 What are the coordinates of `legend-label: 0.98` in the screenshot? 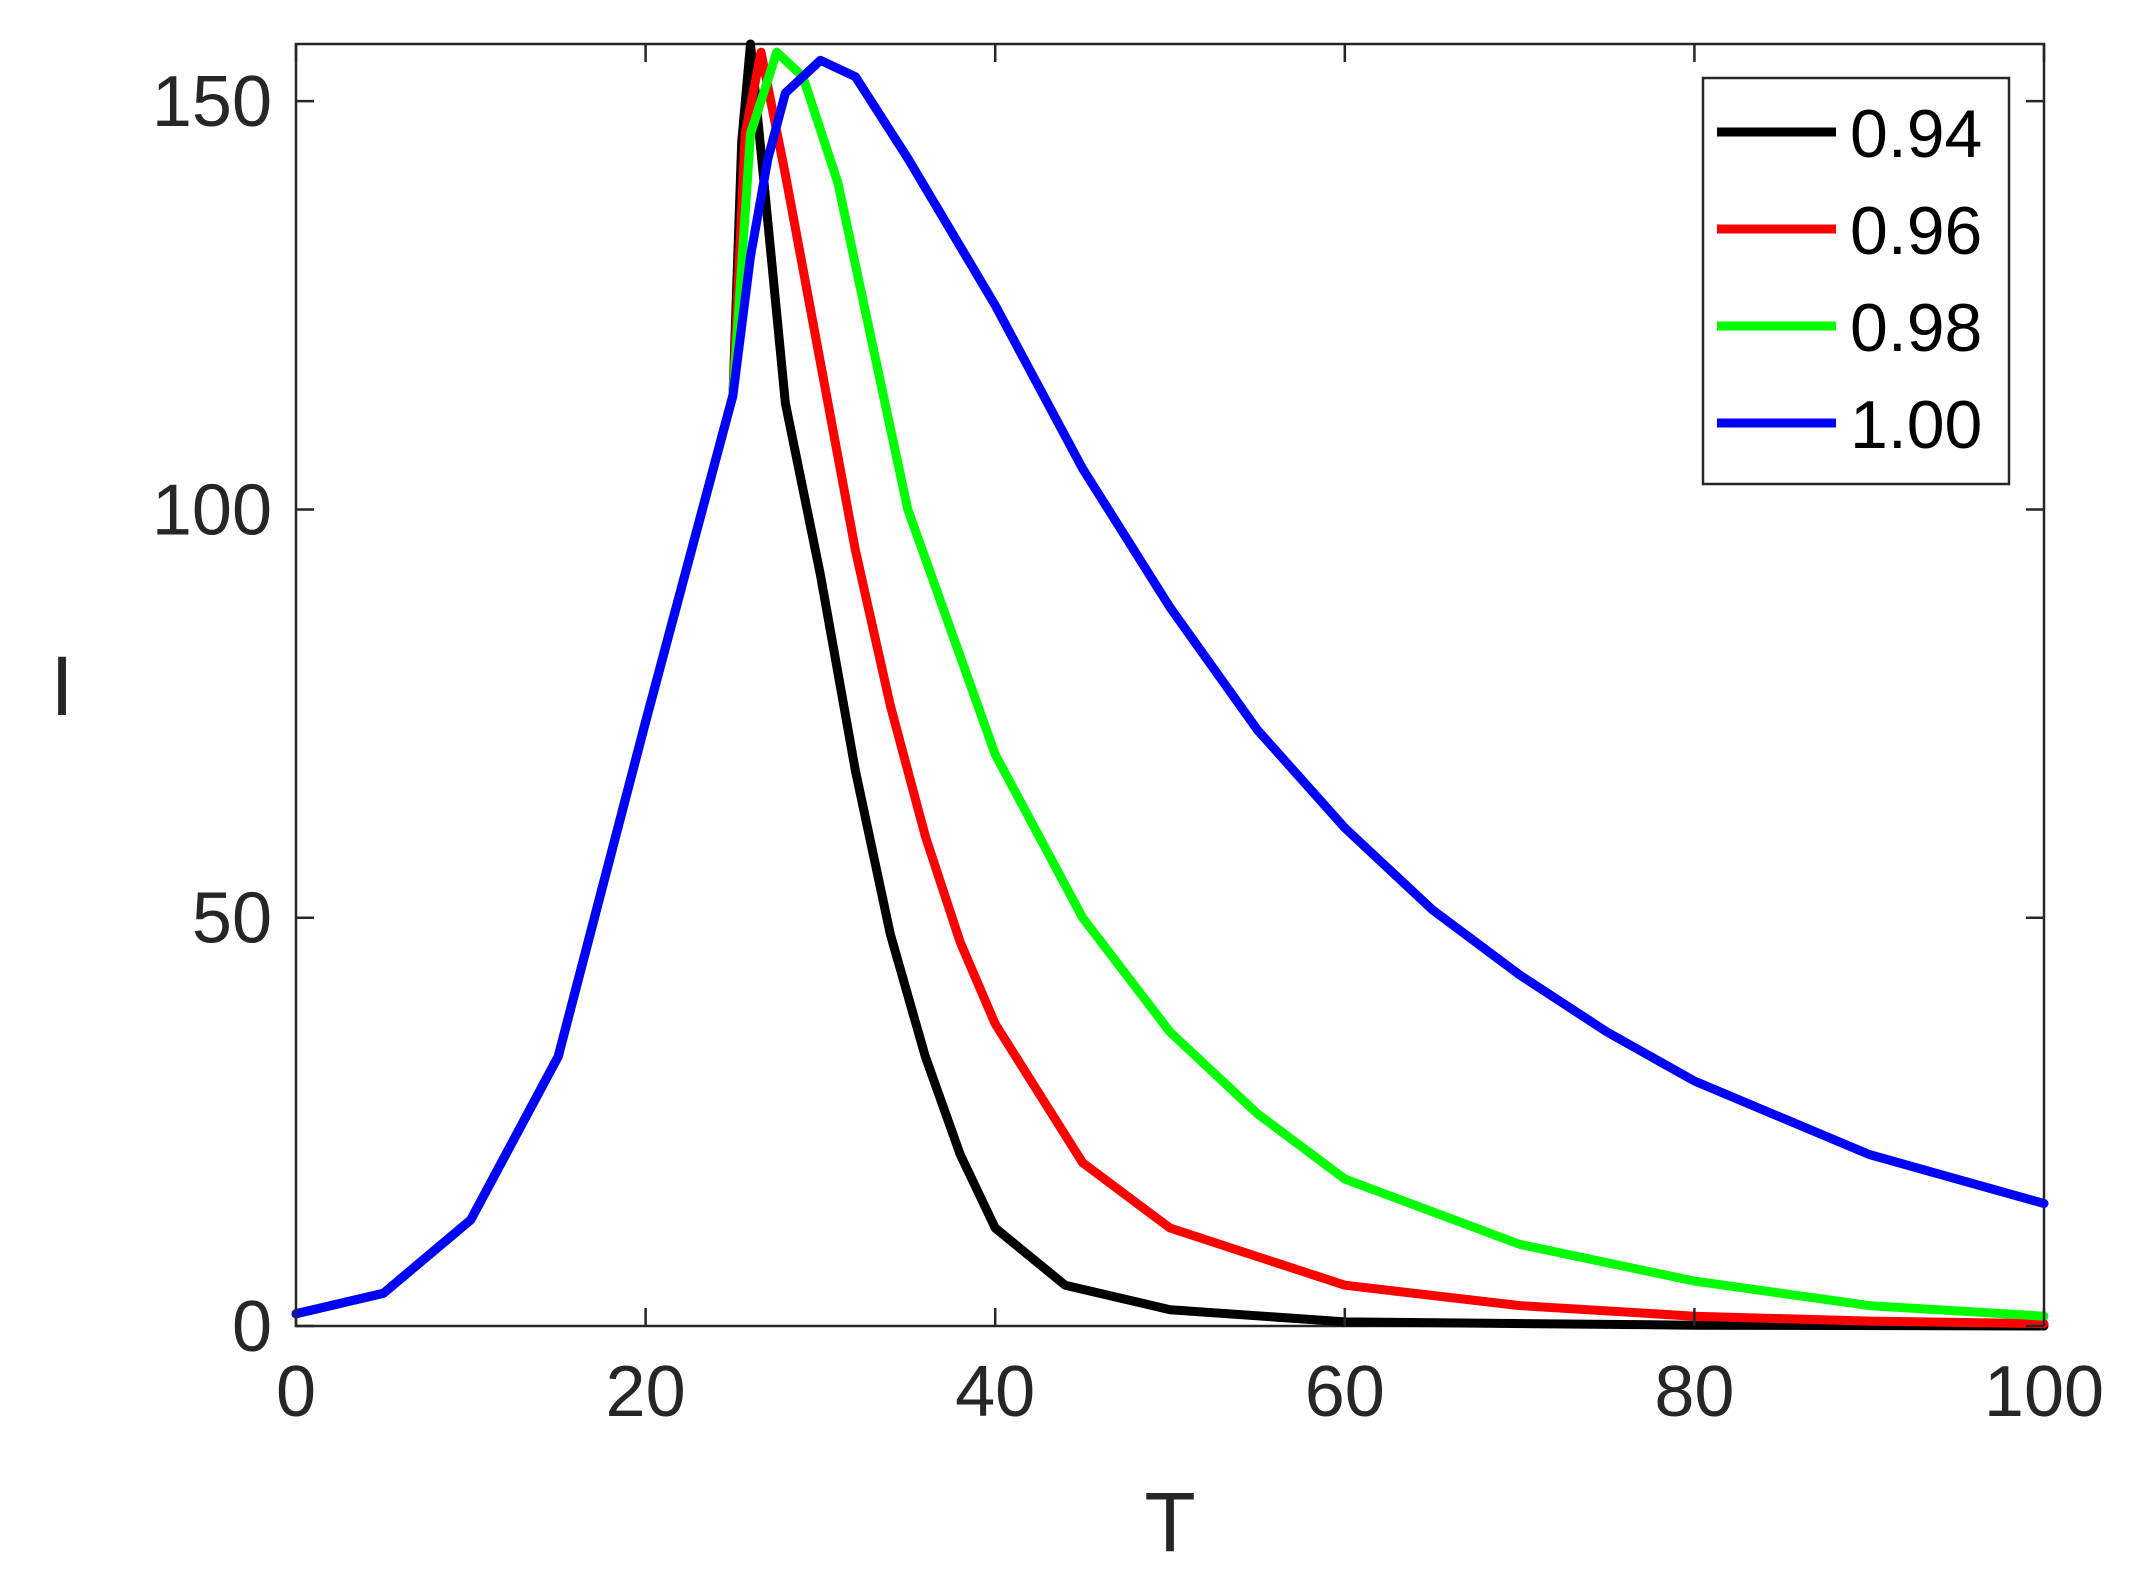 It's located at (1916, 328).